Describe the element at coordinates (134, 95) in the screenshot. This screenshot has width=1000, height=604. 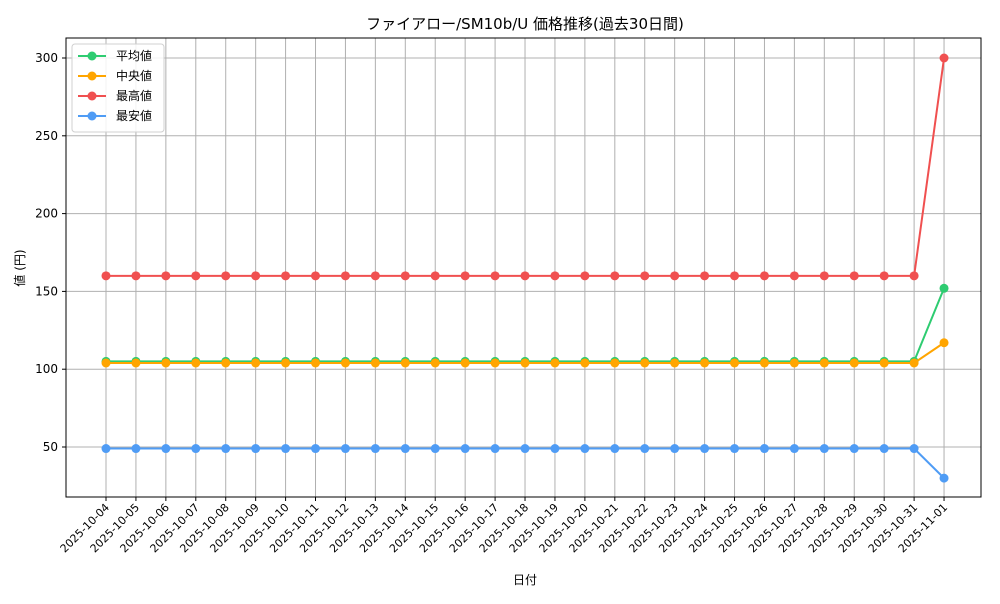
I see `legend-entry: 最高値` at that location.